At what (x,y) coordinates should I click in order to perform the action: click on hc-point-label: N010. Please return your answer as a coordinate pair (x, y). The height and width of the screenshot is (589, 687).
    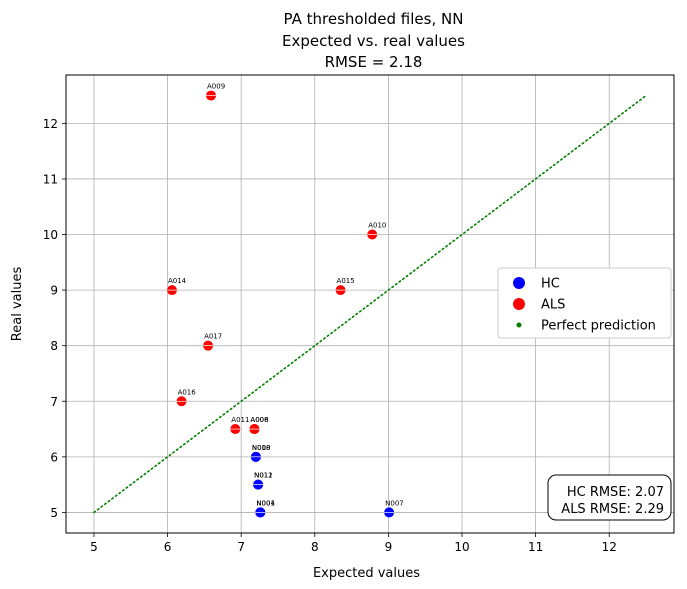
    Looking at the image, I should click on (261, 448).